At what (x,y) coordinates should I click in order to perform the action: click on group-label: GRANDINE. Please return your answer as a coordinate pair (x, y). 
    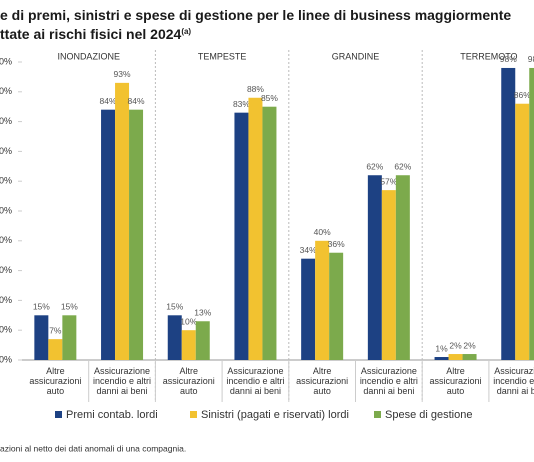
    Looking at the image, I should click on (356, 56).